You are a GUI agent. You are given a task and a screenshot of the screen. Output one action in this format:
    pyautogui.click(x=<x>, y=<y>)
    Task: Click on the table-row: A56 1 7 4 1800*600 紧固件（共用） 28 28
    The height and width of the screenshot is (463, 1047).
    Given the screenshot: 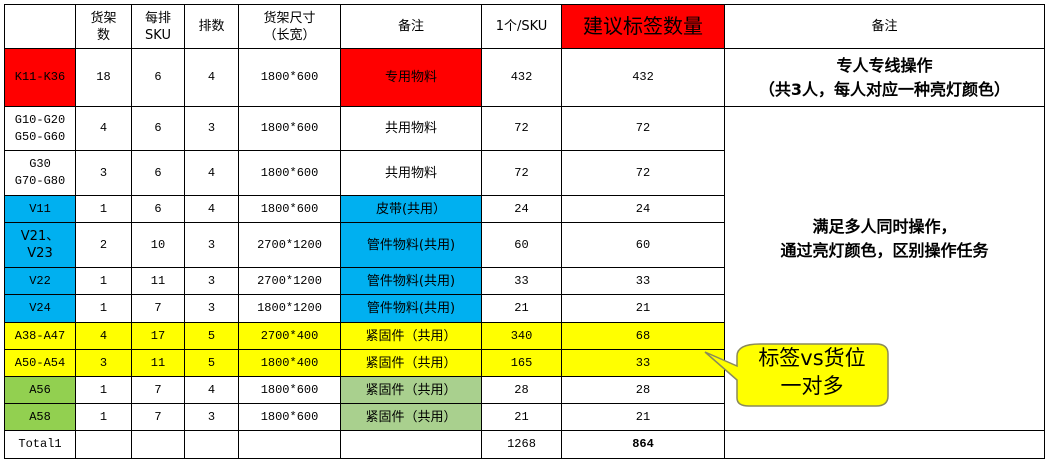 What is the action you would take?
    pyautogui.click(x=524, y=390)
    